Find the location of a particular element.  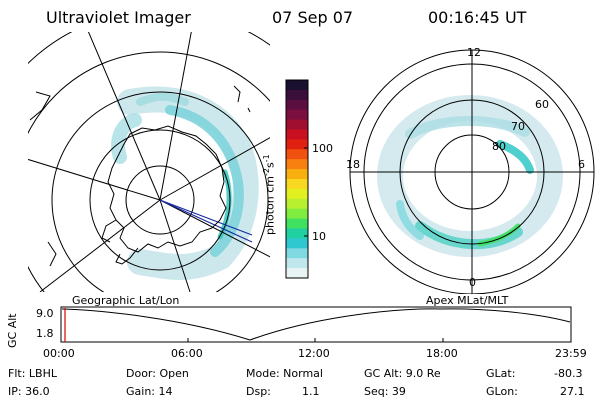

altitude-x-tick-0600: 06:00 is located at coordinates (187, 353).